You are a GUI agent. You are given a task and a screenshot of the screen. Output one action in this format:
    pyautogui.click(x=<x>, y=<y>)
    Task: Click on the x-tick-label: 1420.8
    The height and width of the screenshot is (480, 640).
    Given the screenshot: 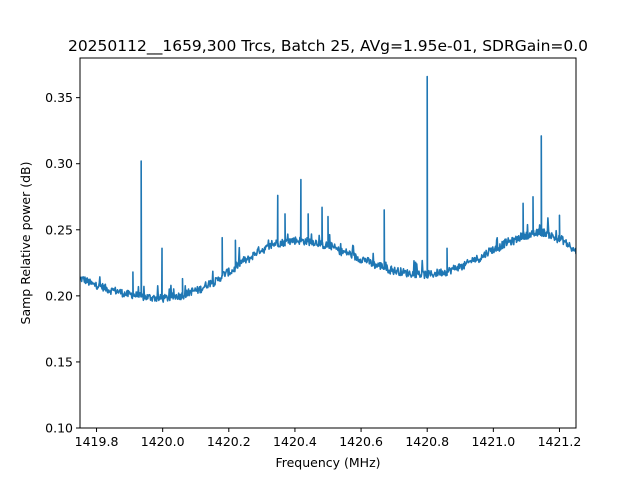 What is the action you would take?
    pyautogui.click(x=427, y=441)
    